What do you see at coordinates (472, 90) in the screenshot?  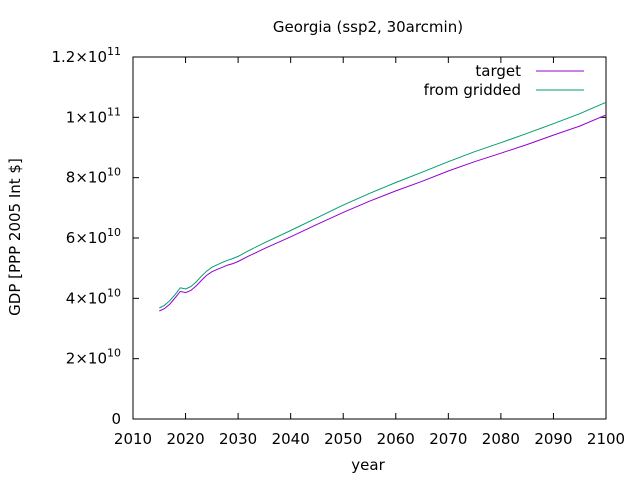 I see `legend-label: from gridded` at bounding box center [472, 90].